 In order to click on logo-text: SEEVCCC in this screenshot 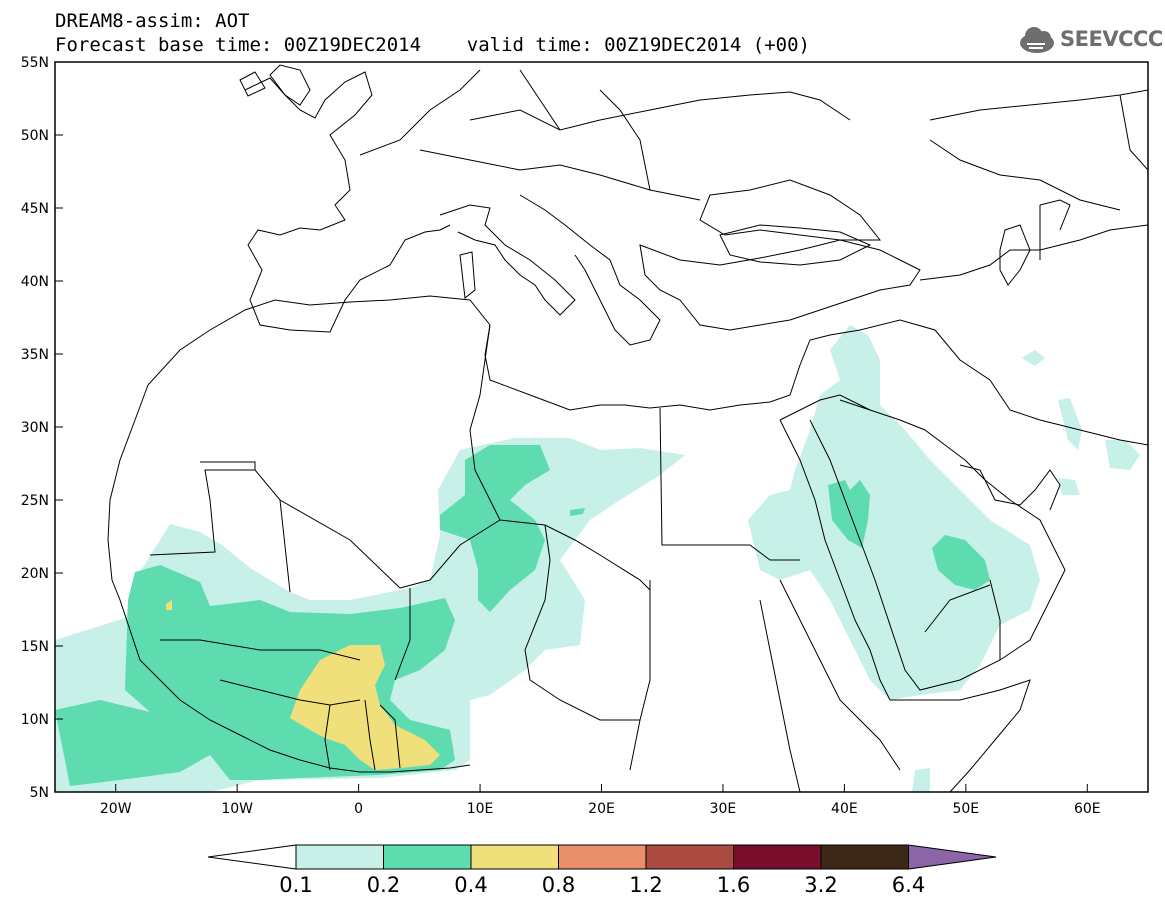, I will do `click(1111, 39)`.